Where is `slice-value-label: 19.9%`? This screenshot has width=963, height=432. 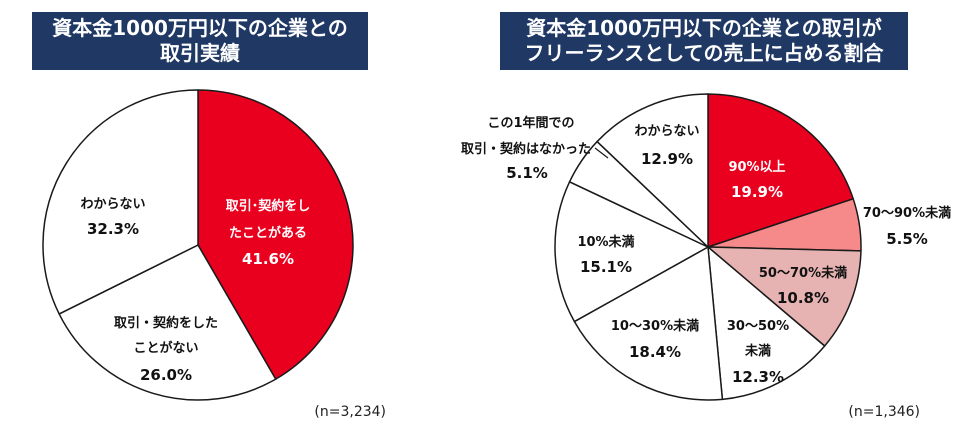 slice-value-label: 19.9% is located at coordinates (757, 192).